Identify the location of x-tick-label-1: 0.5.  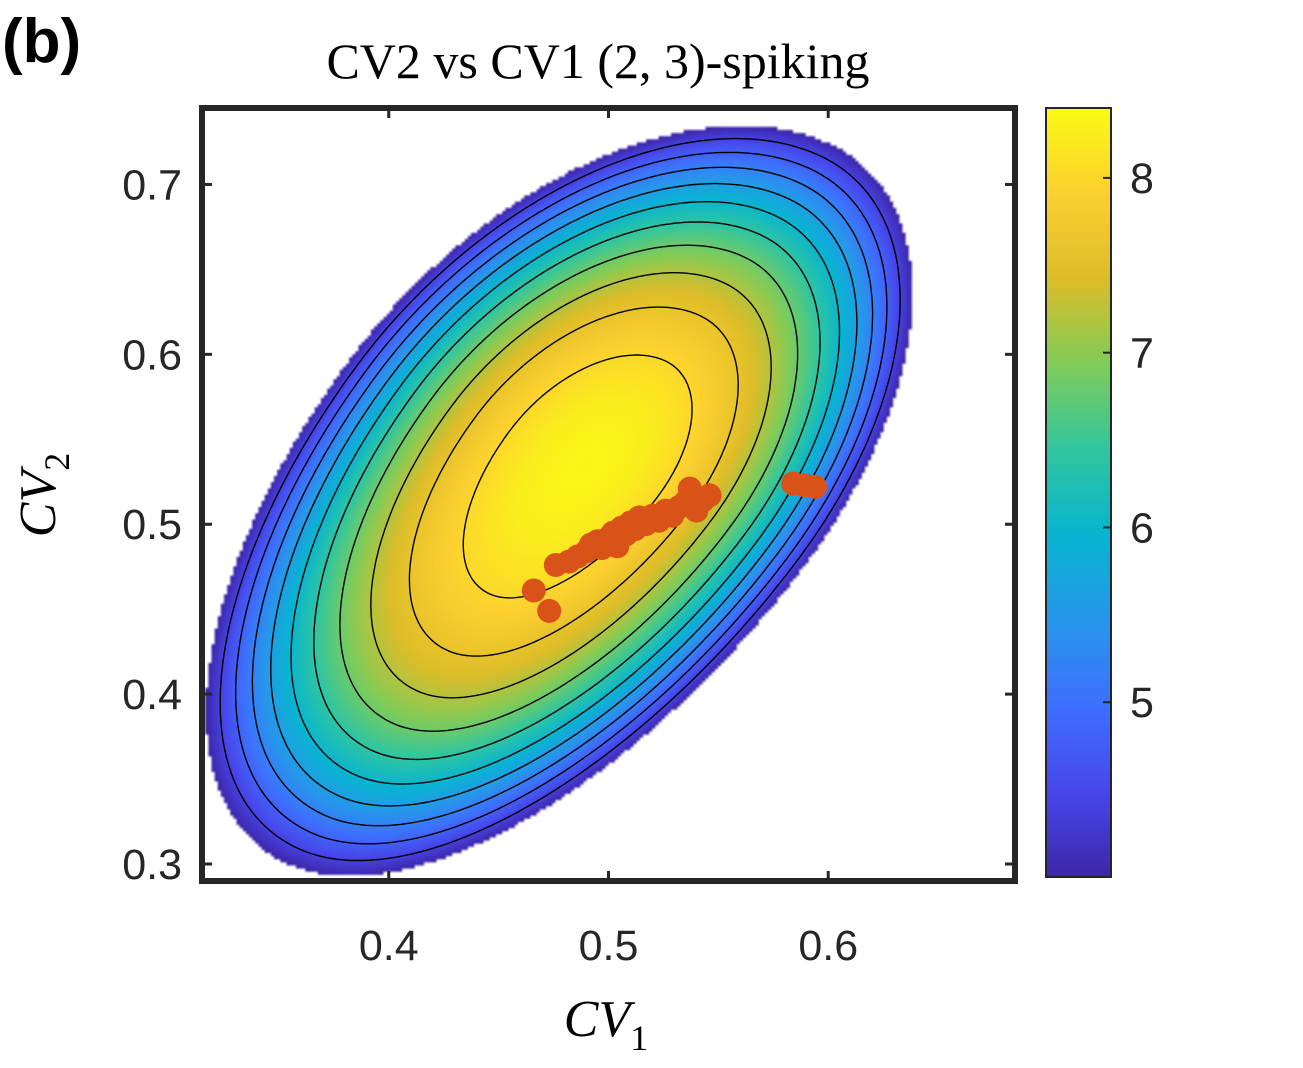
(609, 946).